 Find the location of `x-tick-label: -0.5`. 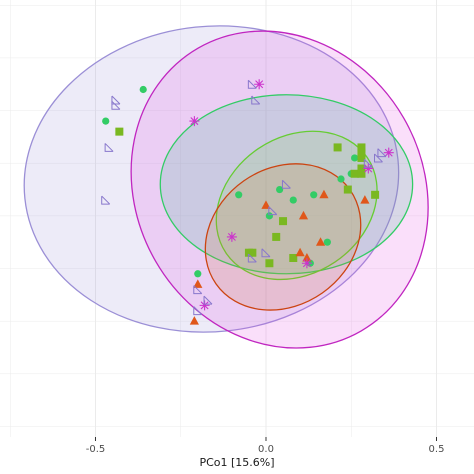

x-tick-label: -0.5 is located at coordinates (96, 449).